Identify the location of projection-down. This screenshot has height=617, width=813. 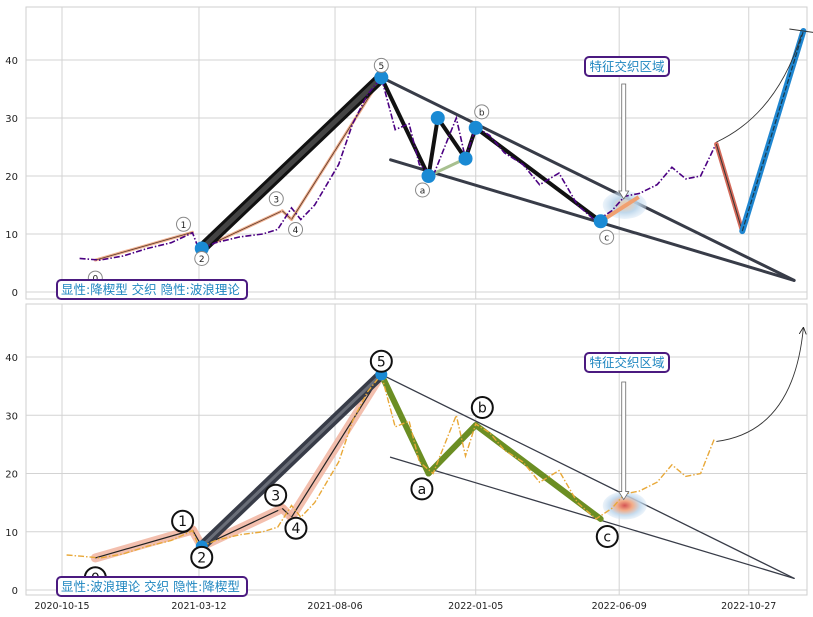
(729, 187).